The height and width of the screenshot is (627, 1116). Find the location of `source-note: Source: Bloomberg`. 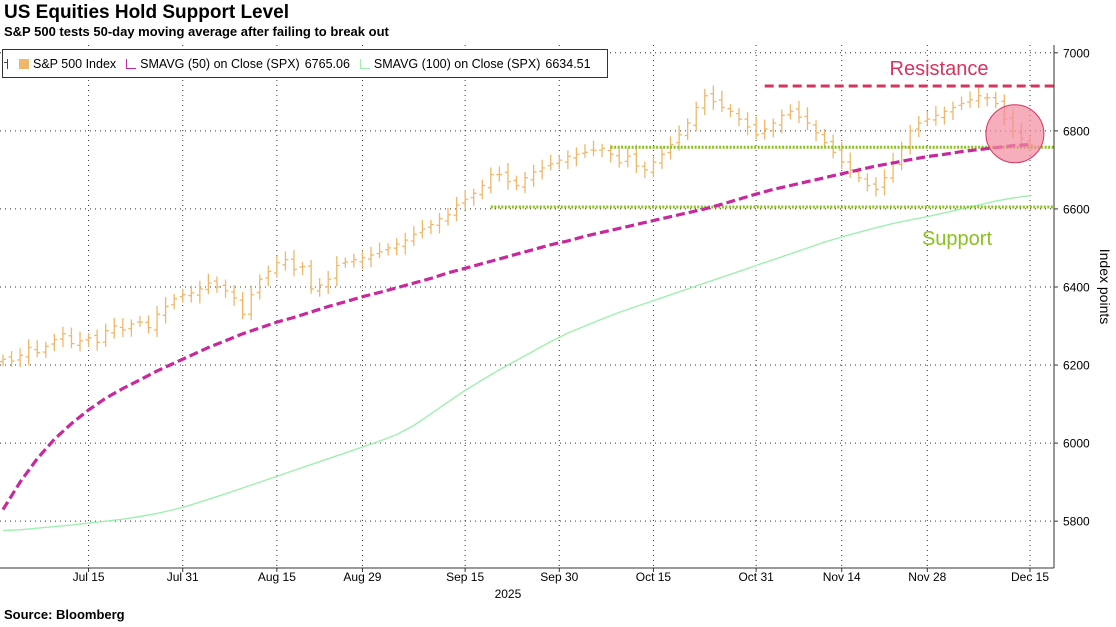

source-note: Source: Bloomberg is located at coordinates (64, 614).